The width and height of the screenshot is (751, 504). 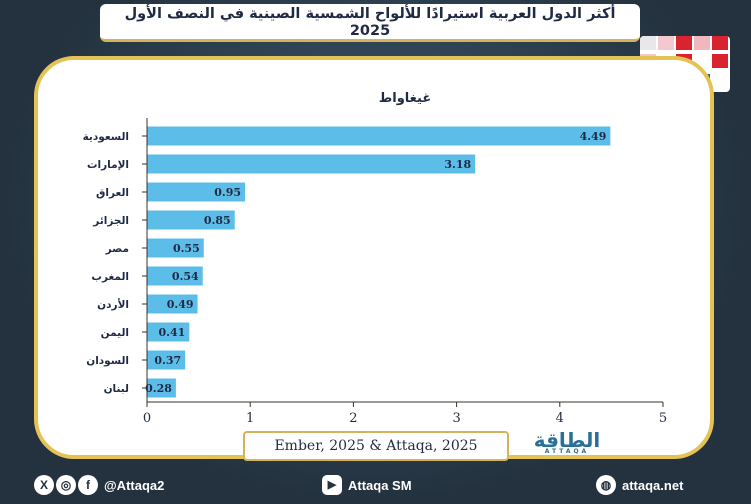 I want to click on bar-value-label: 0.37, so click(x=167, y=360).